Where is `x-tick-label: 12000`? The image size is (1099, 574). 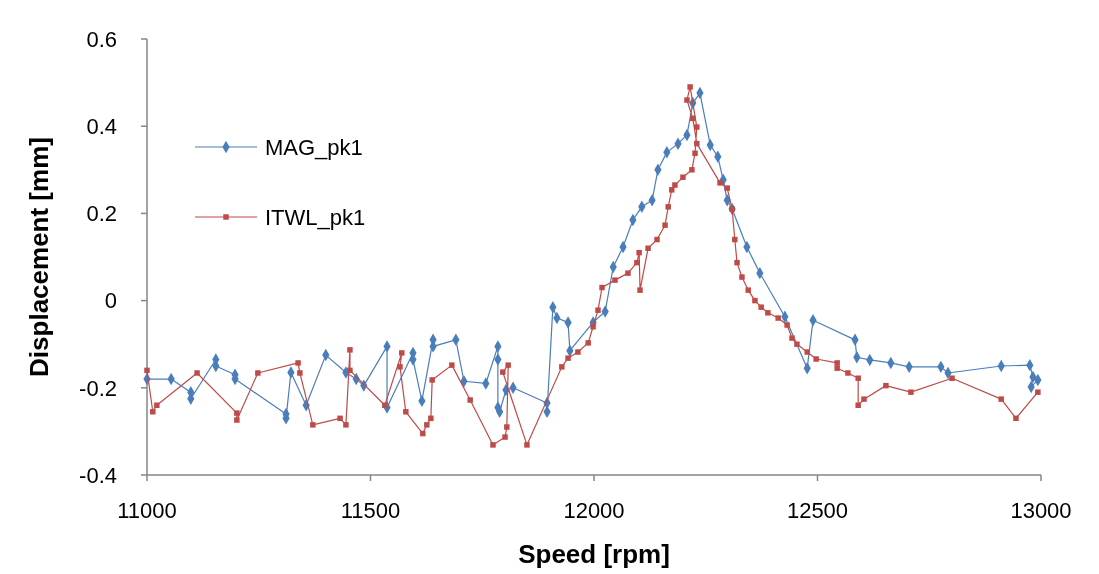
x-tick-label: 12000 is located at coordinates (594, 510).